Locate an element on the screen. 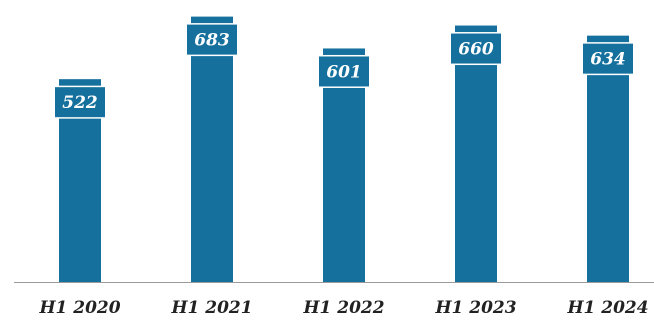  data-label-0: 522 is located at coordinates (80, 103).